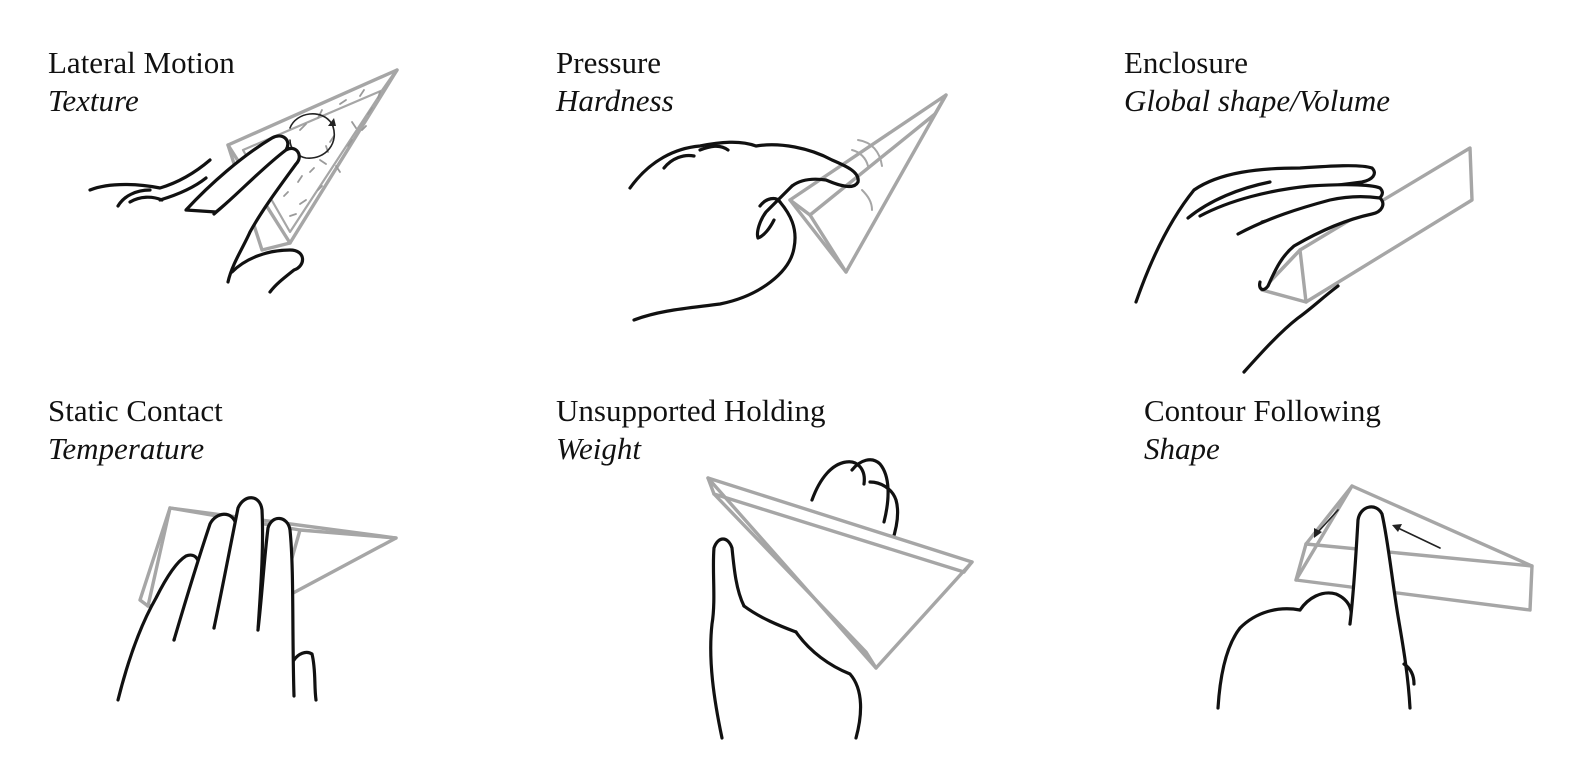 The width and height of the screenshot is (1574, 772). Describe the element at coordinates (93, 100) in the screenshot. I see `property-label: Texture` at that location.